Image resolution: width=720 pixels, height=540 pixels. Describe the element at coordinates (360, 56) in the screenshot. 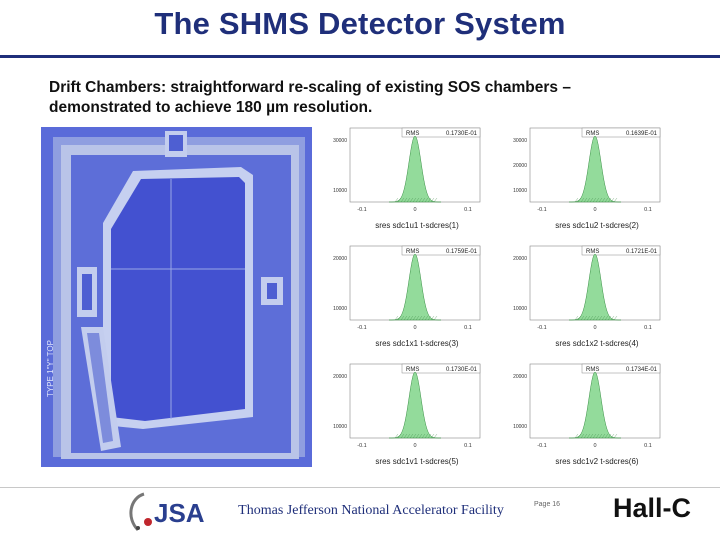

I see `title-rule` at that location.